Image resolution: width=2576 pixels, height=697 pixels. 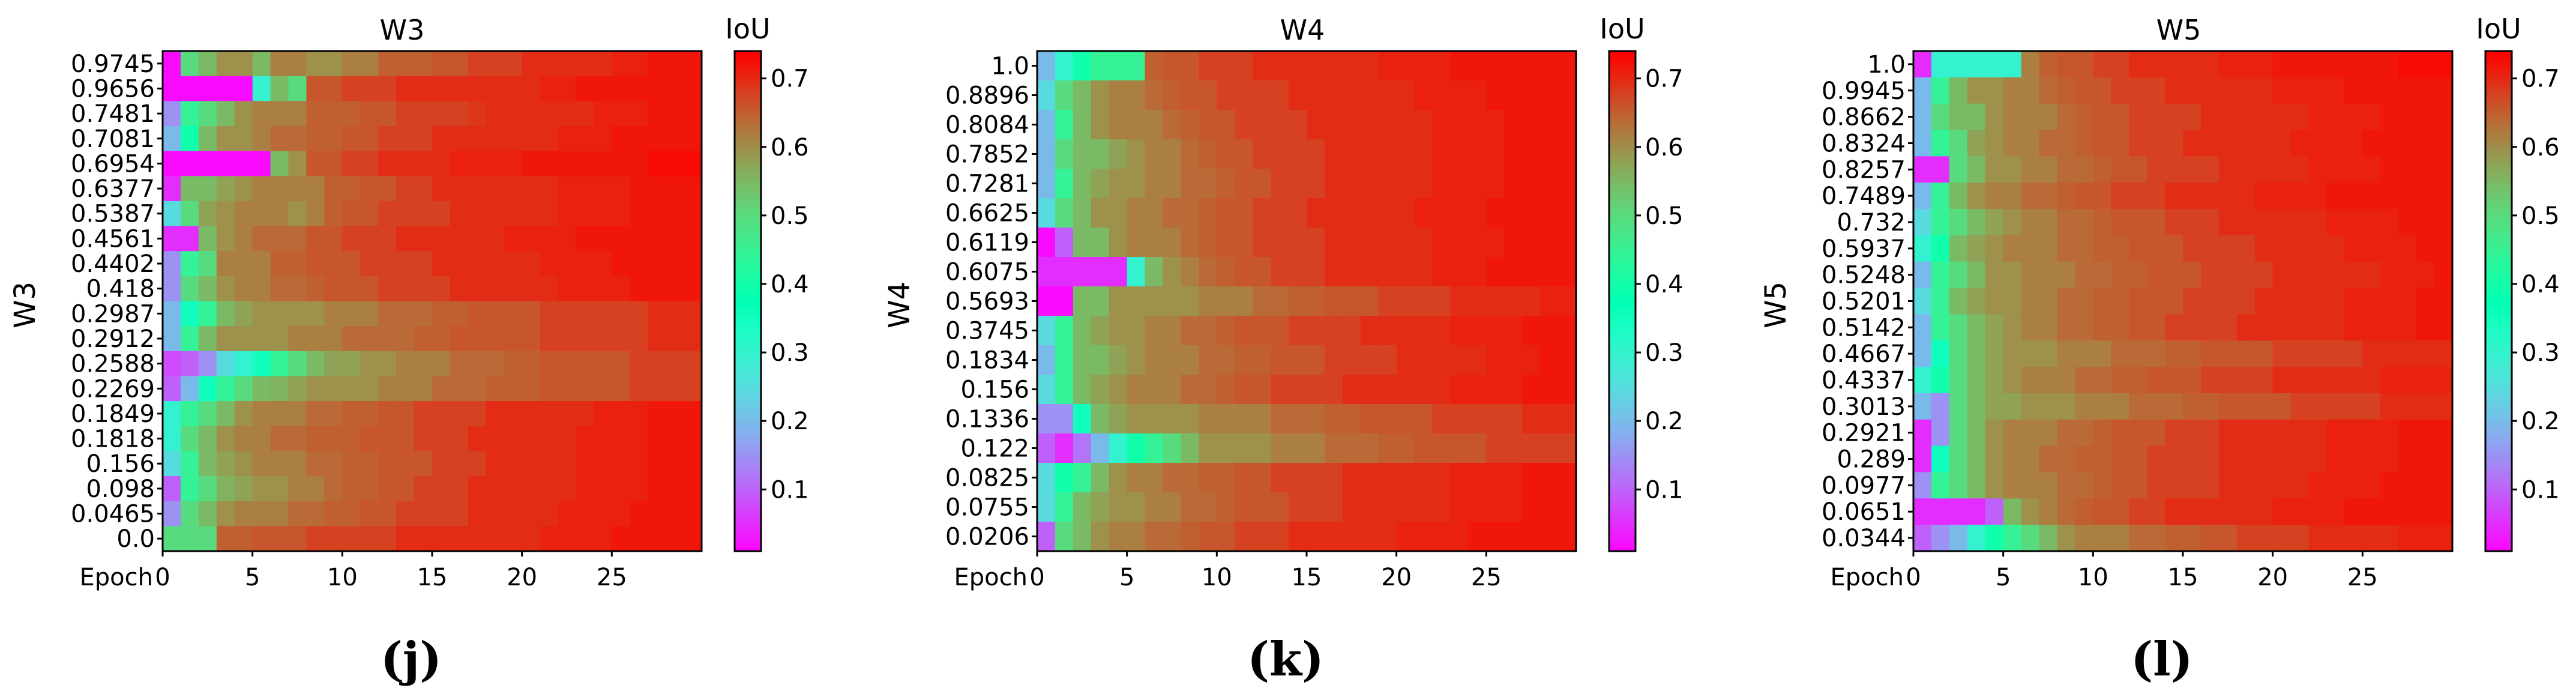 What do you see at coordinates (2498, 29) in the screenshot?
I see `colorbar-label: IoU` at bounding box center [2498, 29].